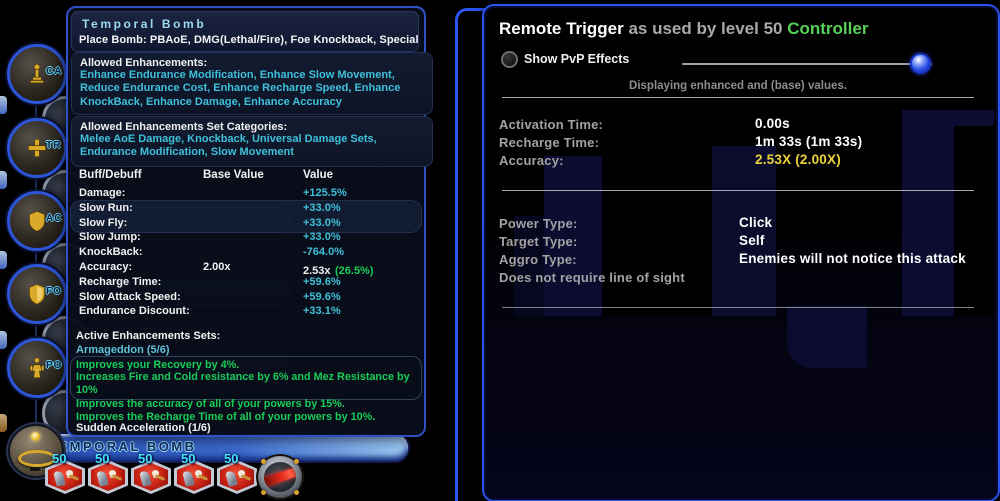 Image resolution: width=1000 pixels, height=501 pixels. I want to click on caltrops-icon, so click(37, 74).